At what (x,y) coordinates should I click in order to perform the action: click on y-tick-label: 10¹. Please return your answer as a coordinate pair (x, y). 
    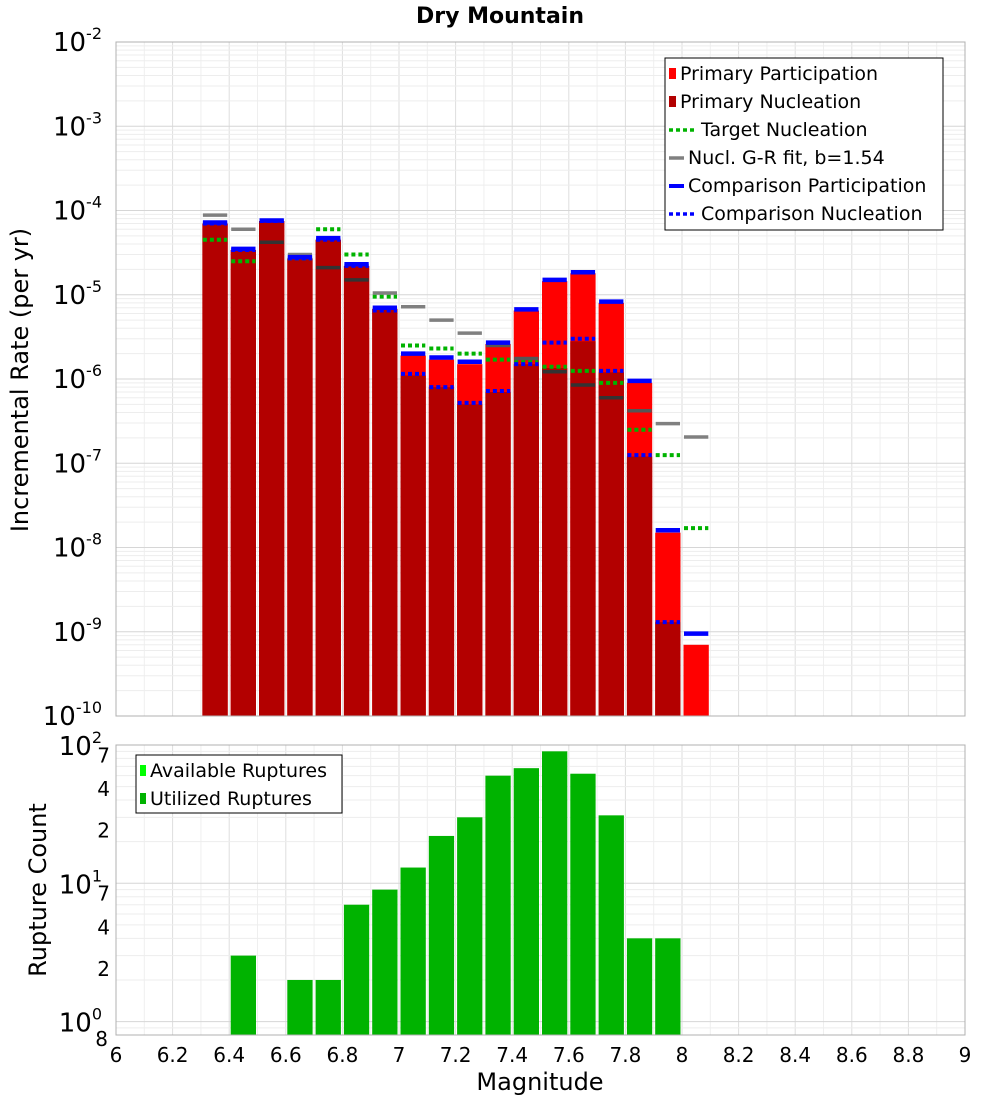
    Looking at the image, I should click on (80, 883).